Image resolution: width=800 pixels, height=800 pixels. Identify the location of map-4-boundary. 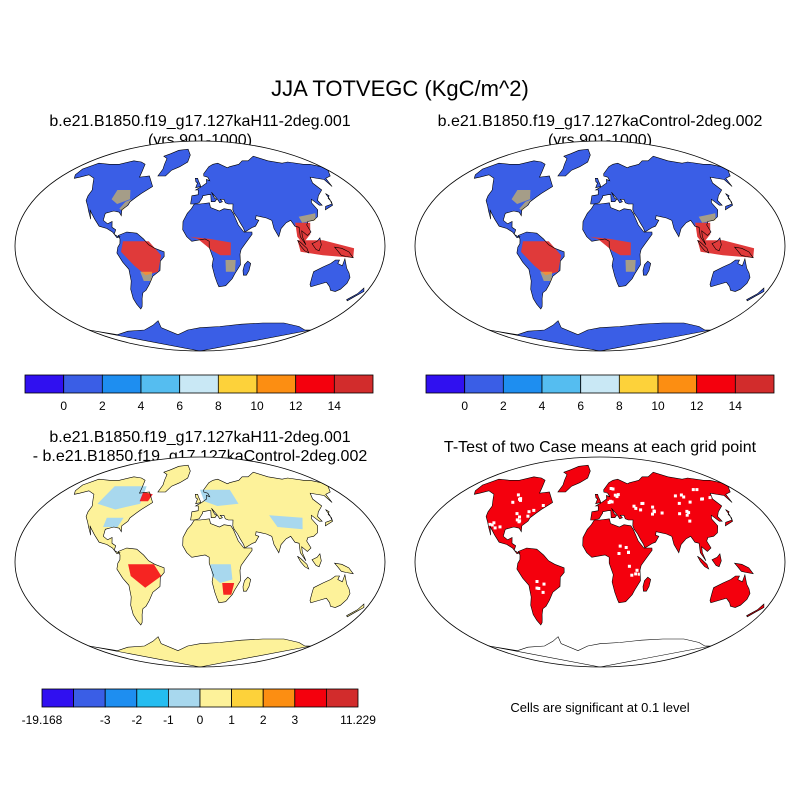
(600, 562).